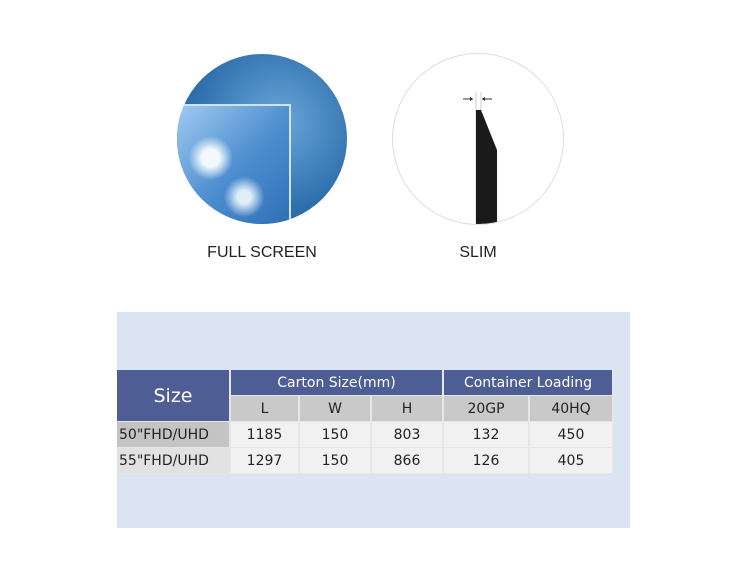 The image size is (750, 568). I want to click on col-header: 40HQ, so click(571, 408).